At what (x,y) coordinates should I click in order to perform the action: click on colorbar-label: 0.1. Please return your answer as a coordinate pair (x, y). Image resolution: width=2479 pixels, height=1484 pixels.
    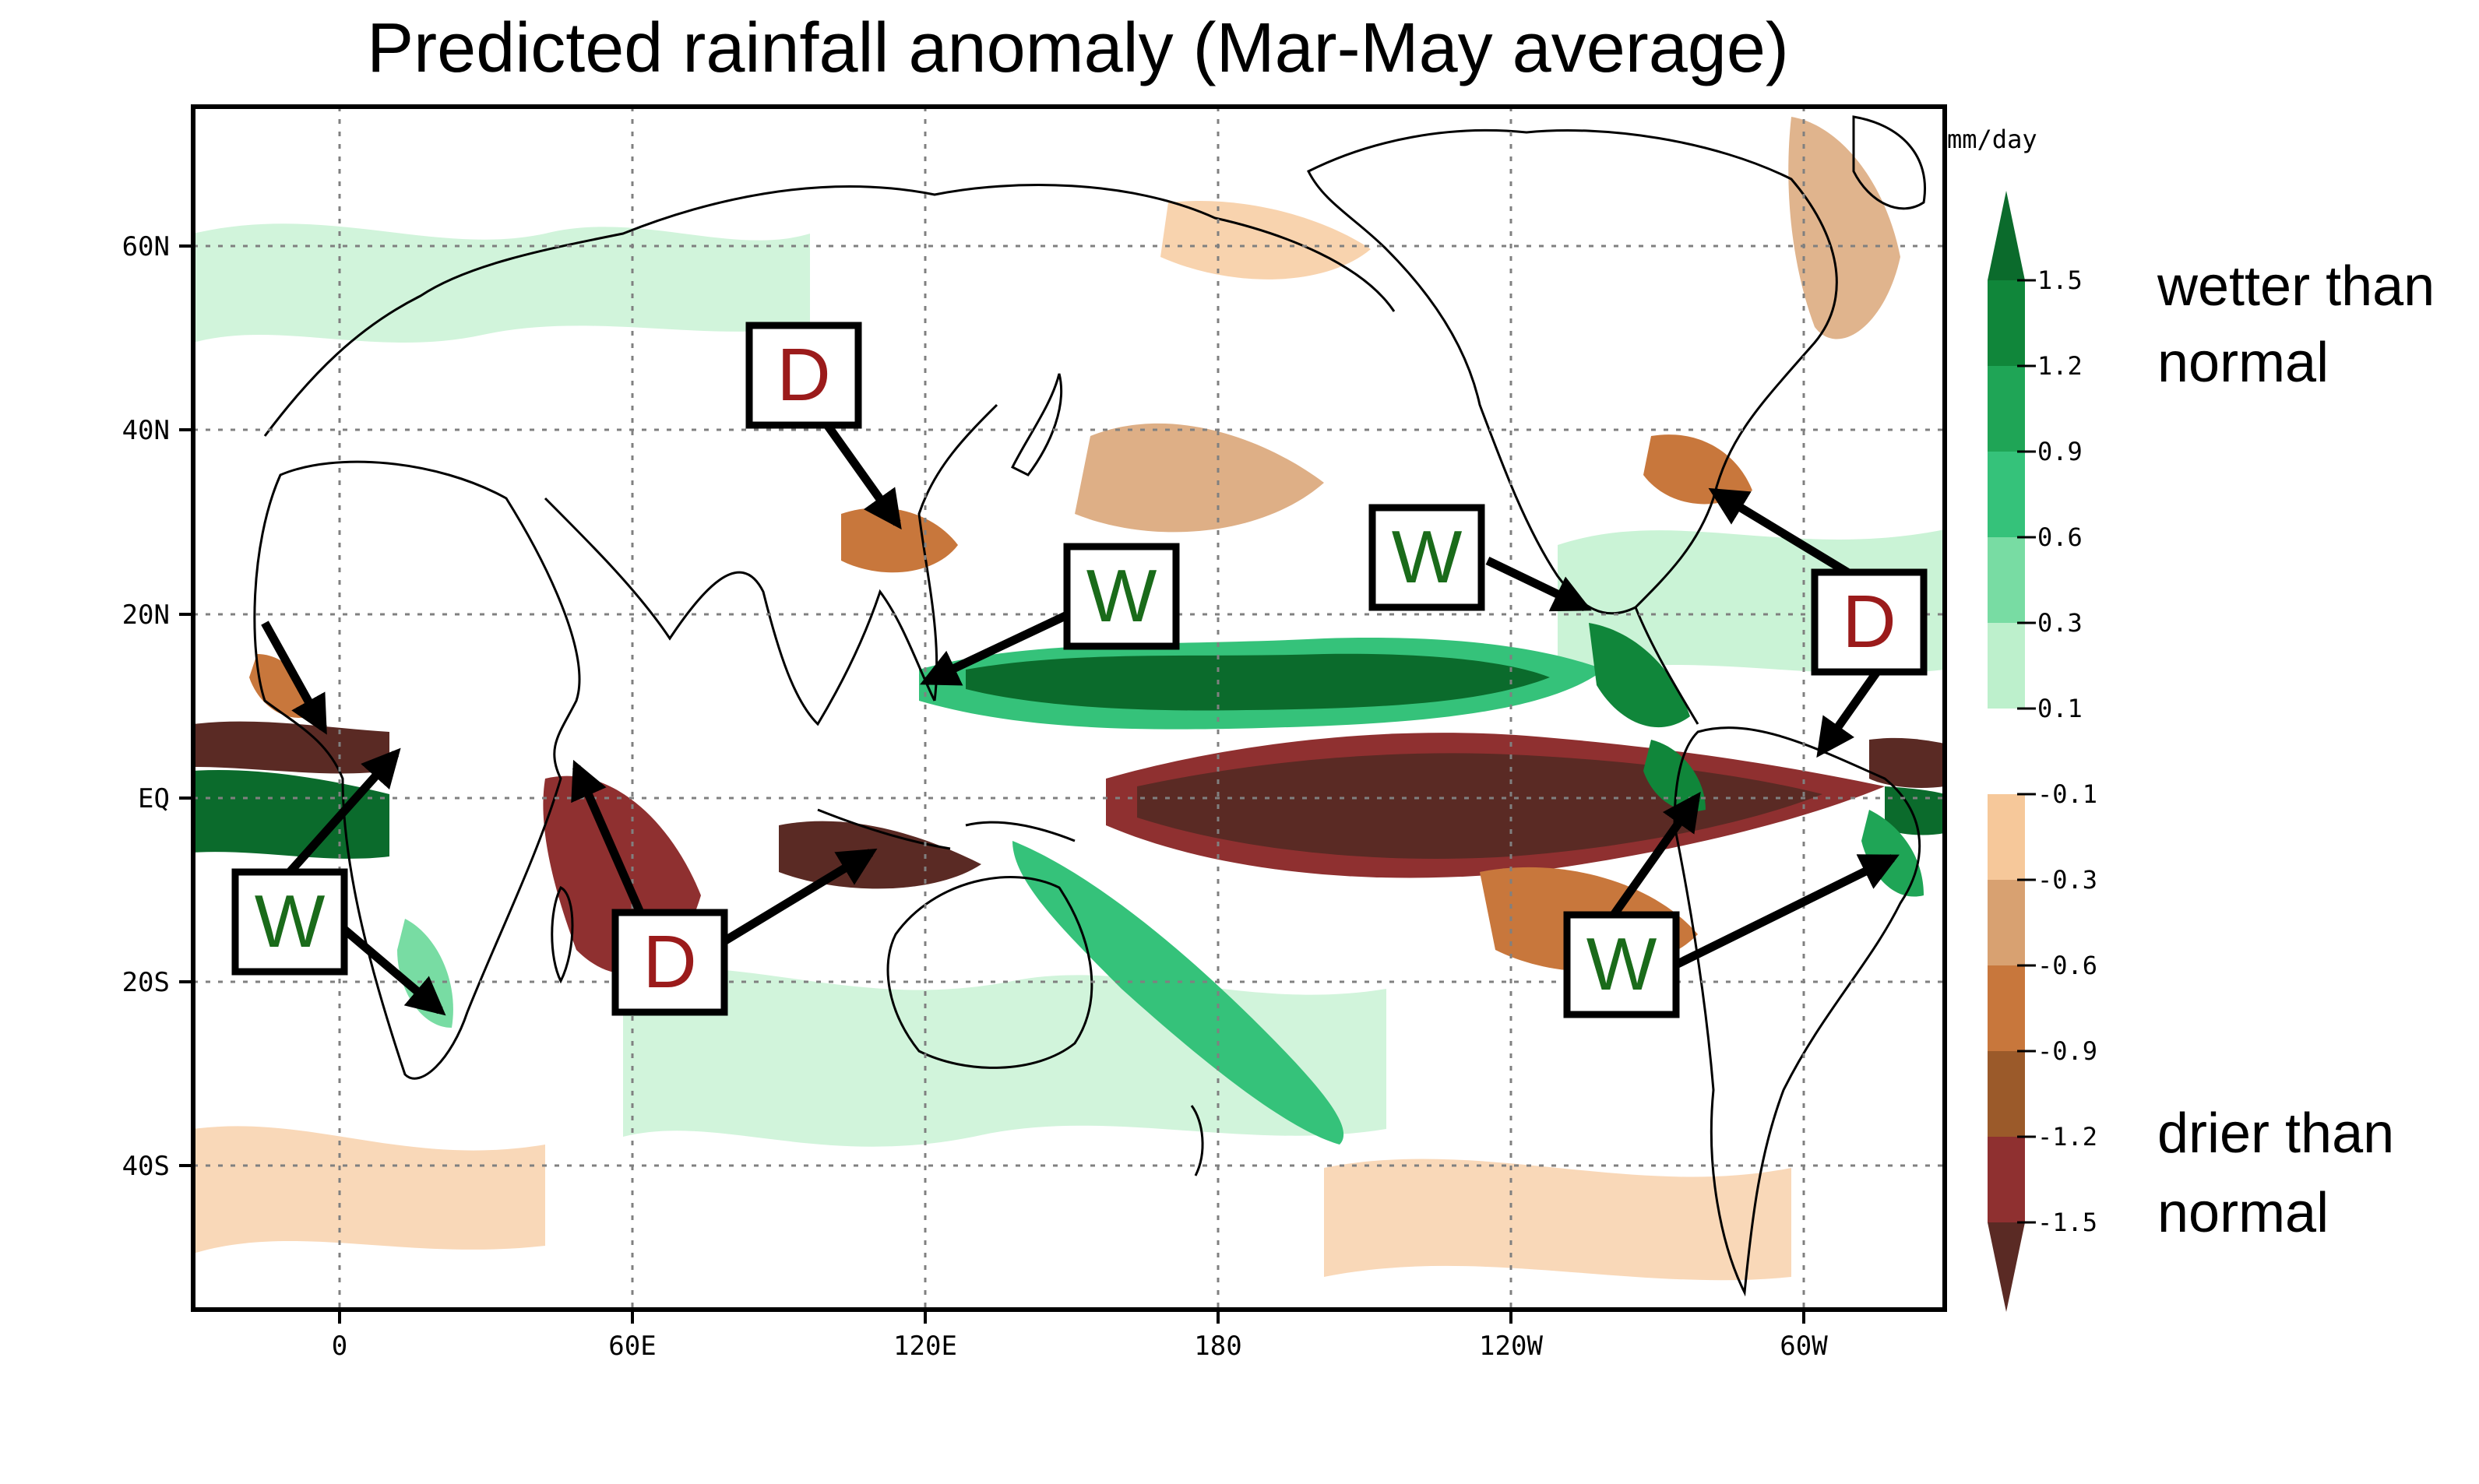
    Looking at the image, I should click on (2060, 708).